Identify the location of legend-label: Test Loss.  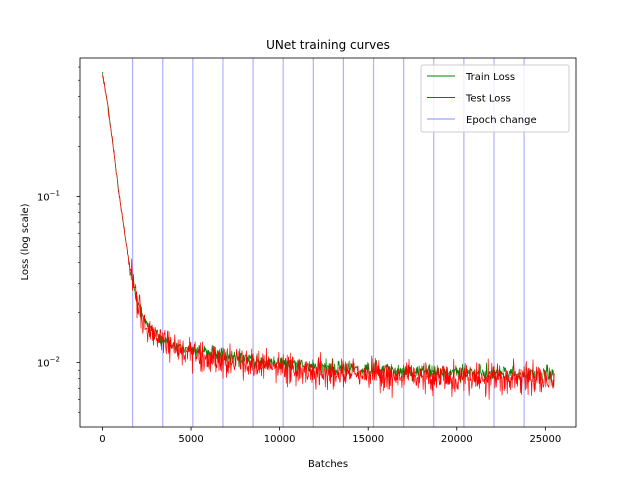
(488, 99).